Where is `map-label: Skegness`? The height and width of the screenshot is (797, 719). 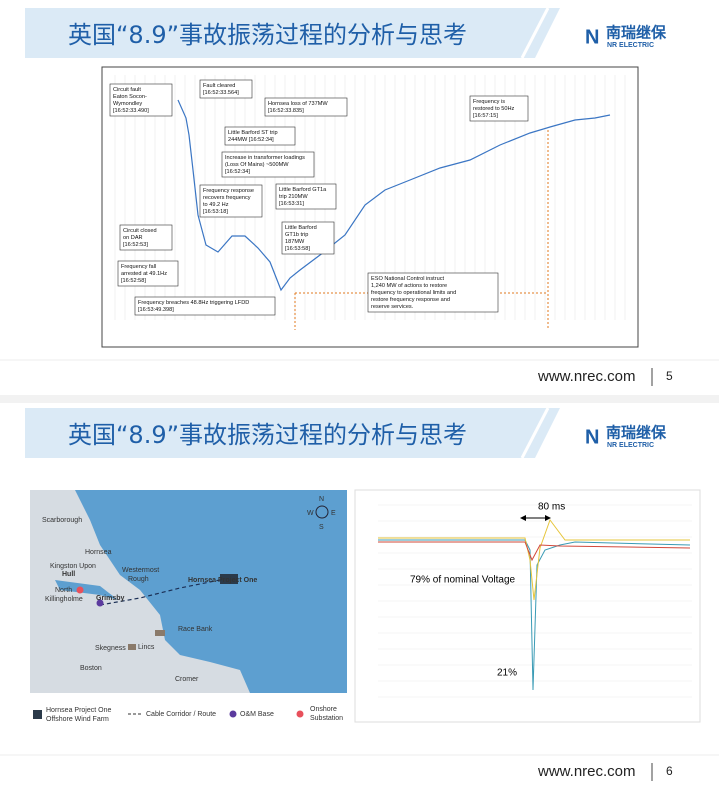
map-label: Skegness is located at coordinates (110, 648).